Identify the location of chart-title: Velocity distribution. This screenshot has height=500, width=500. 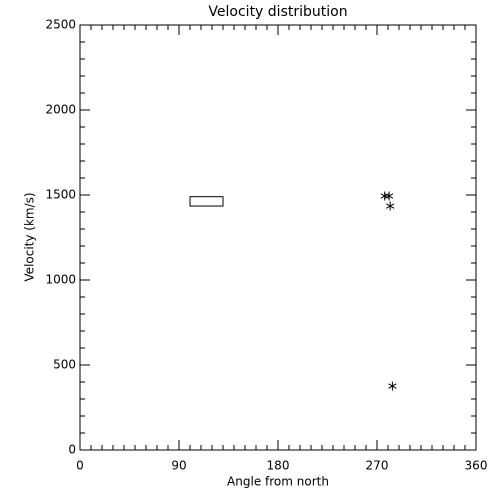
(277, 12).